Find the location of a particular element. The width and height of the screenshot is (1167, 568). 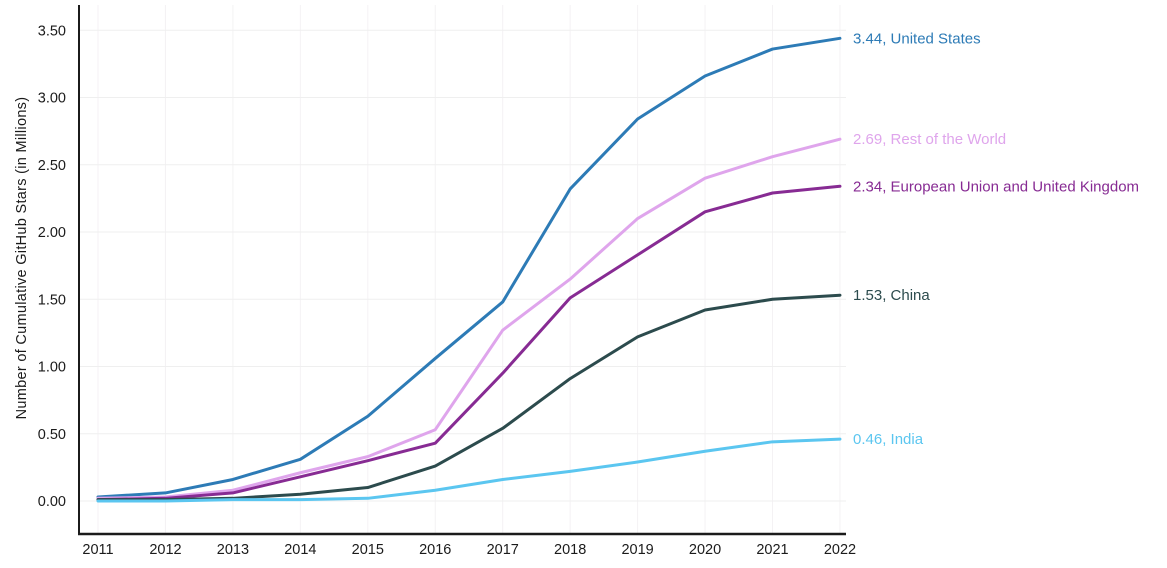

x-tick-label: 2016 is located at coordinates (435, 550).